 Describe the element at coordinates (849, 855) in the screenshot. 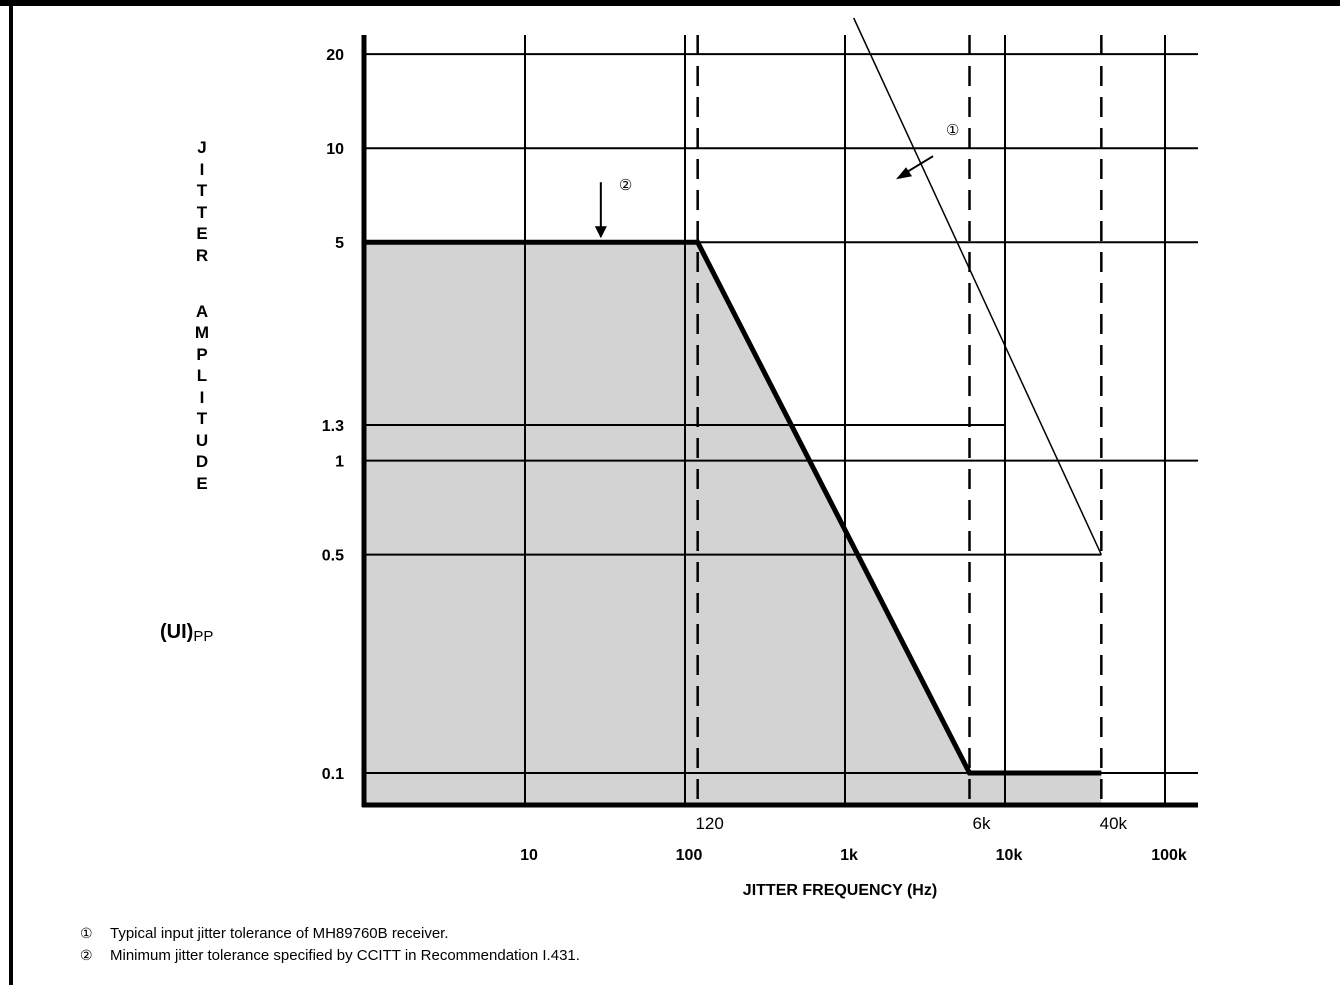

I see `x-tick-label: 1k` at that location.